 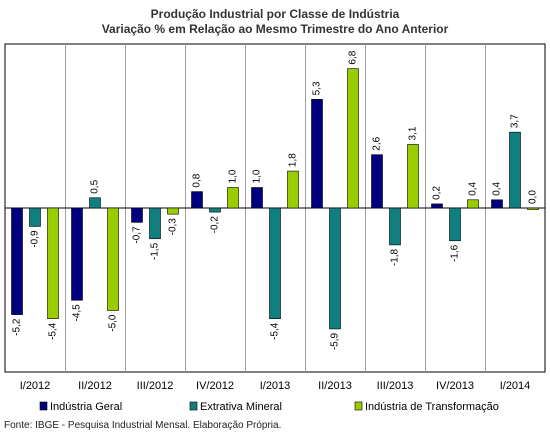 I want to click on data-label: 3,1, so click(x=413, y=133).